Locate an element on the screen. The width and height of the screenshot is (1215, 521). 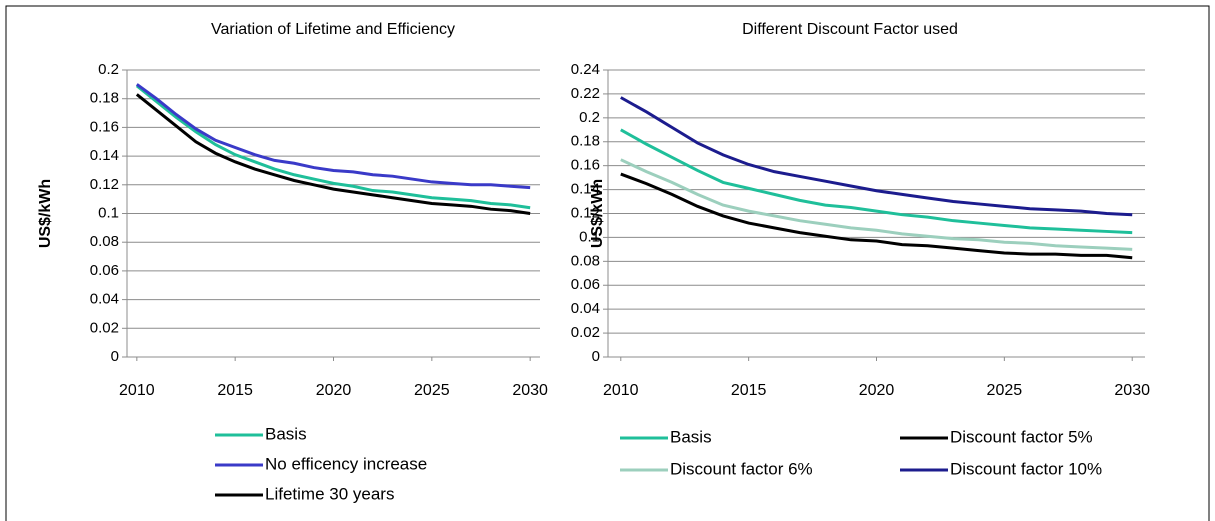
legend-label: Discount factor 6% is located at coordinates (741, 468).